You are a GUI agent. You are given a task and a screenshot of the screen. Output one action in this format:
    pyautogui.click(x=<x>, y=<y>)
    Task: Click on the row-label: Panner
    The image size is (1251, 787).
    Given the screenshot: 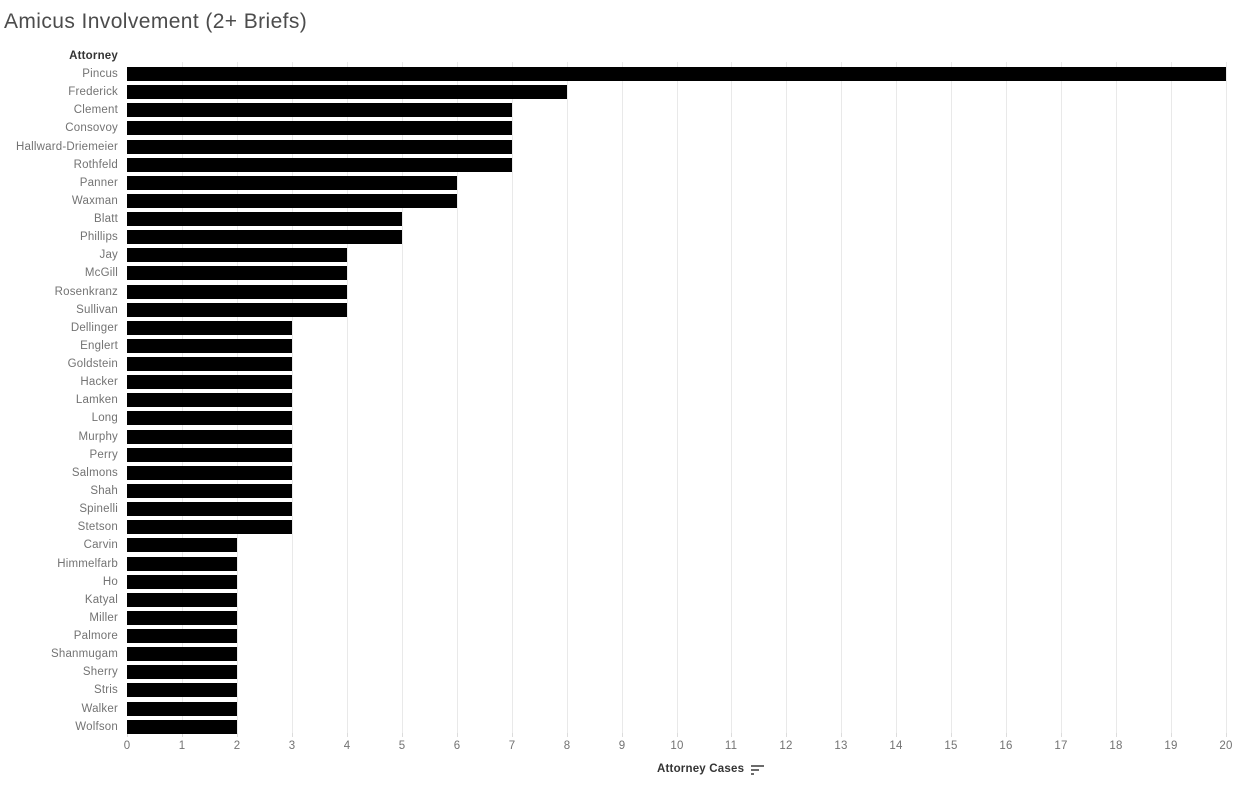 What is the action you would take?
    pyautogui.click(x=98, y=183)
    